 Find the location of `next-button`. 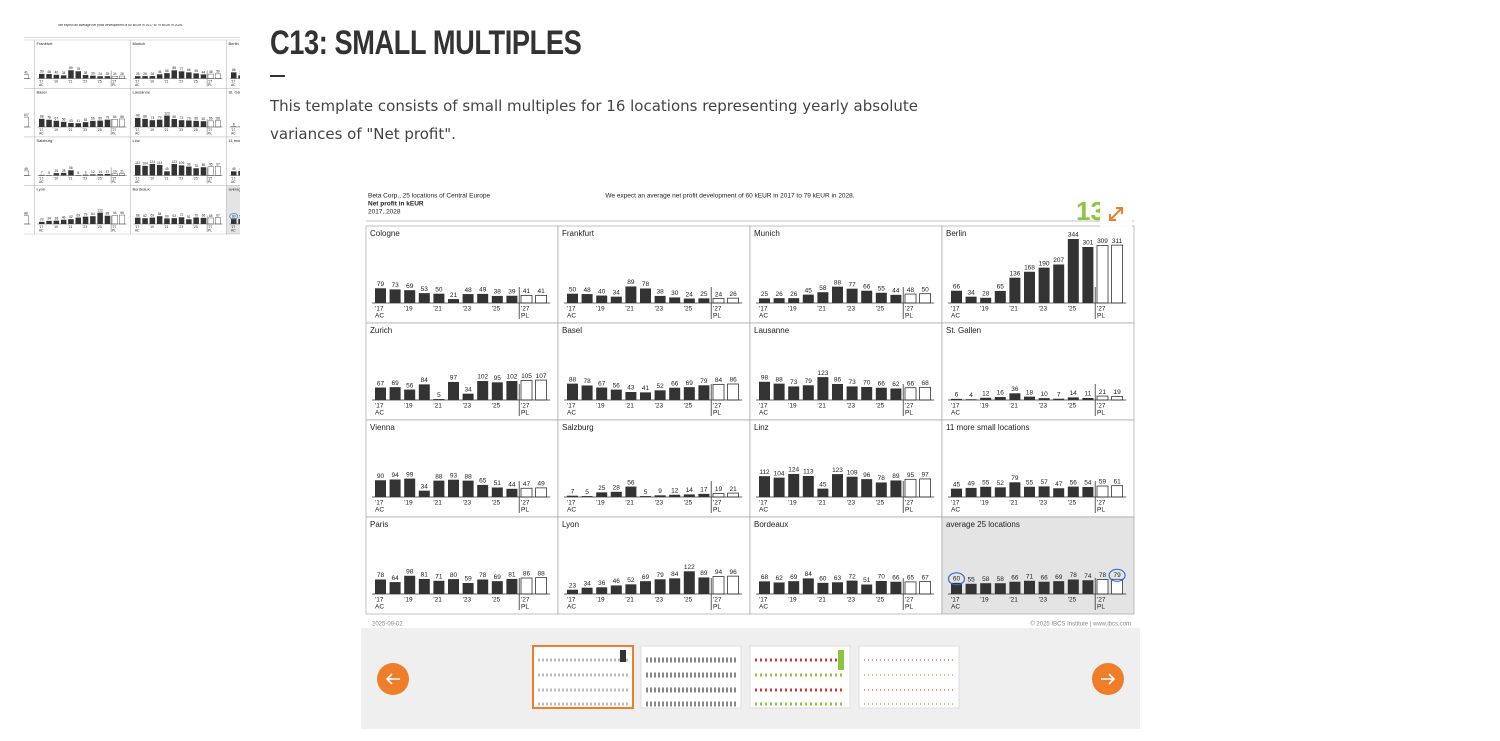

next-button is located at coordinates (1108, 679).